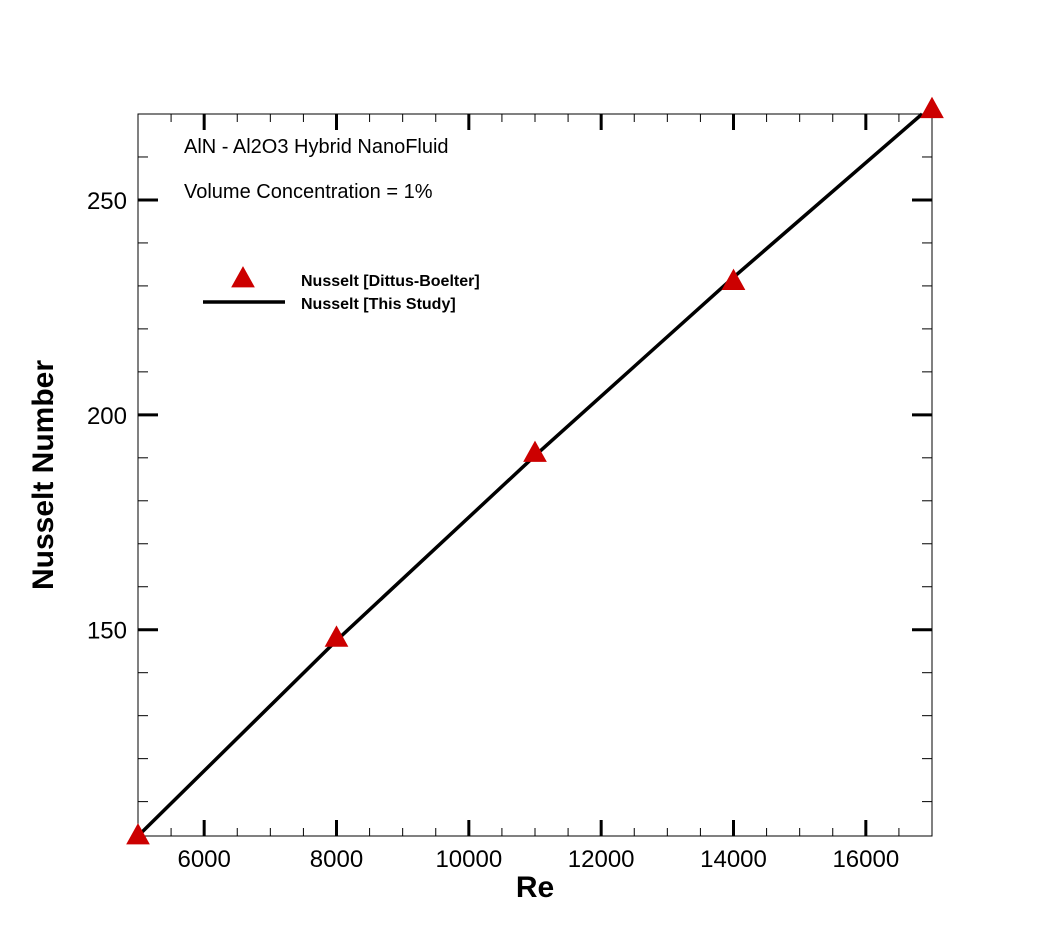 This screenshot has width=1060, height=947. I want to click on legend-marker-dittus-boelter, so click(243, 277).